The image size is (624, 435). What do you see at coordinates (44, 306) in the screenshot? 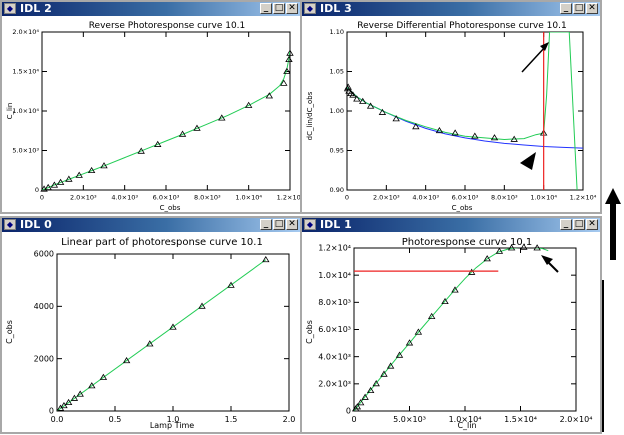
I see `y-tick-label: 4000` at bounding box center [44, 306].